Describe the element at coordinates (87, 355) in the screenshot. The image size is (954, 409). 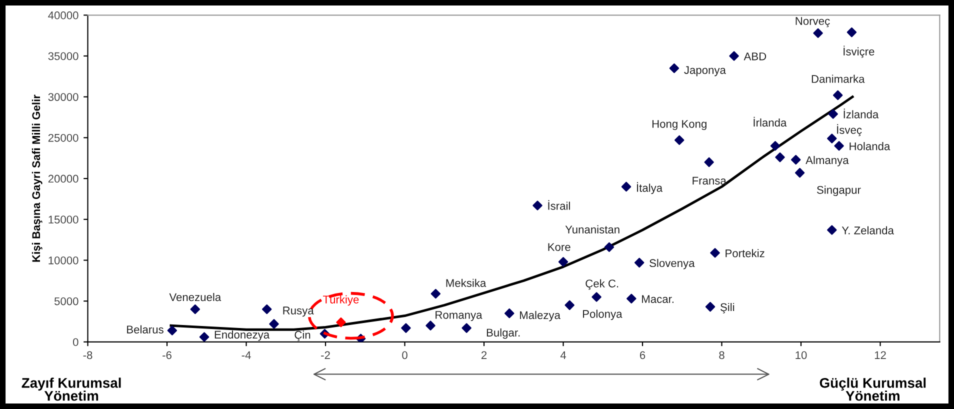
I see `x-tick-label: -8` at that location.